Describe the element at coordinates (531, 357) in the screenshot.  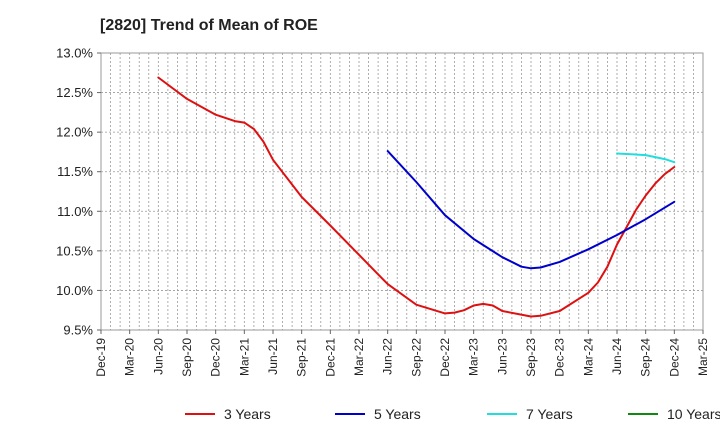
I see `x-tick-label: Sep-23` at that location.